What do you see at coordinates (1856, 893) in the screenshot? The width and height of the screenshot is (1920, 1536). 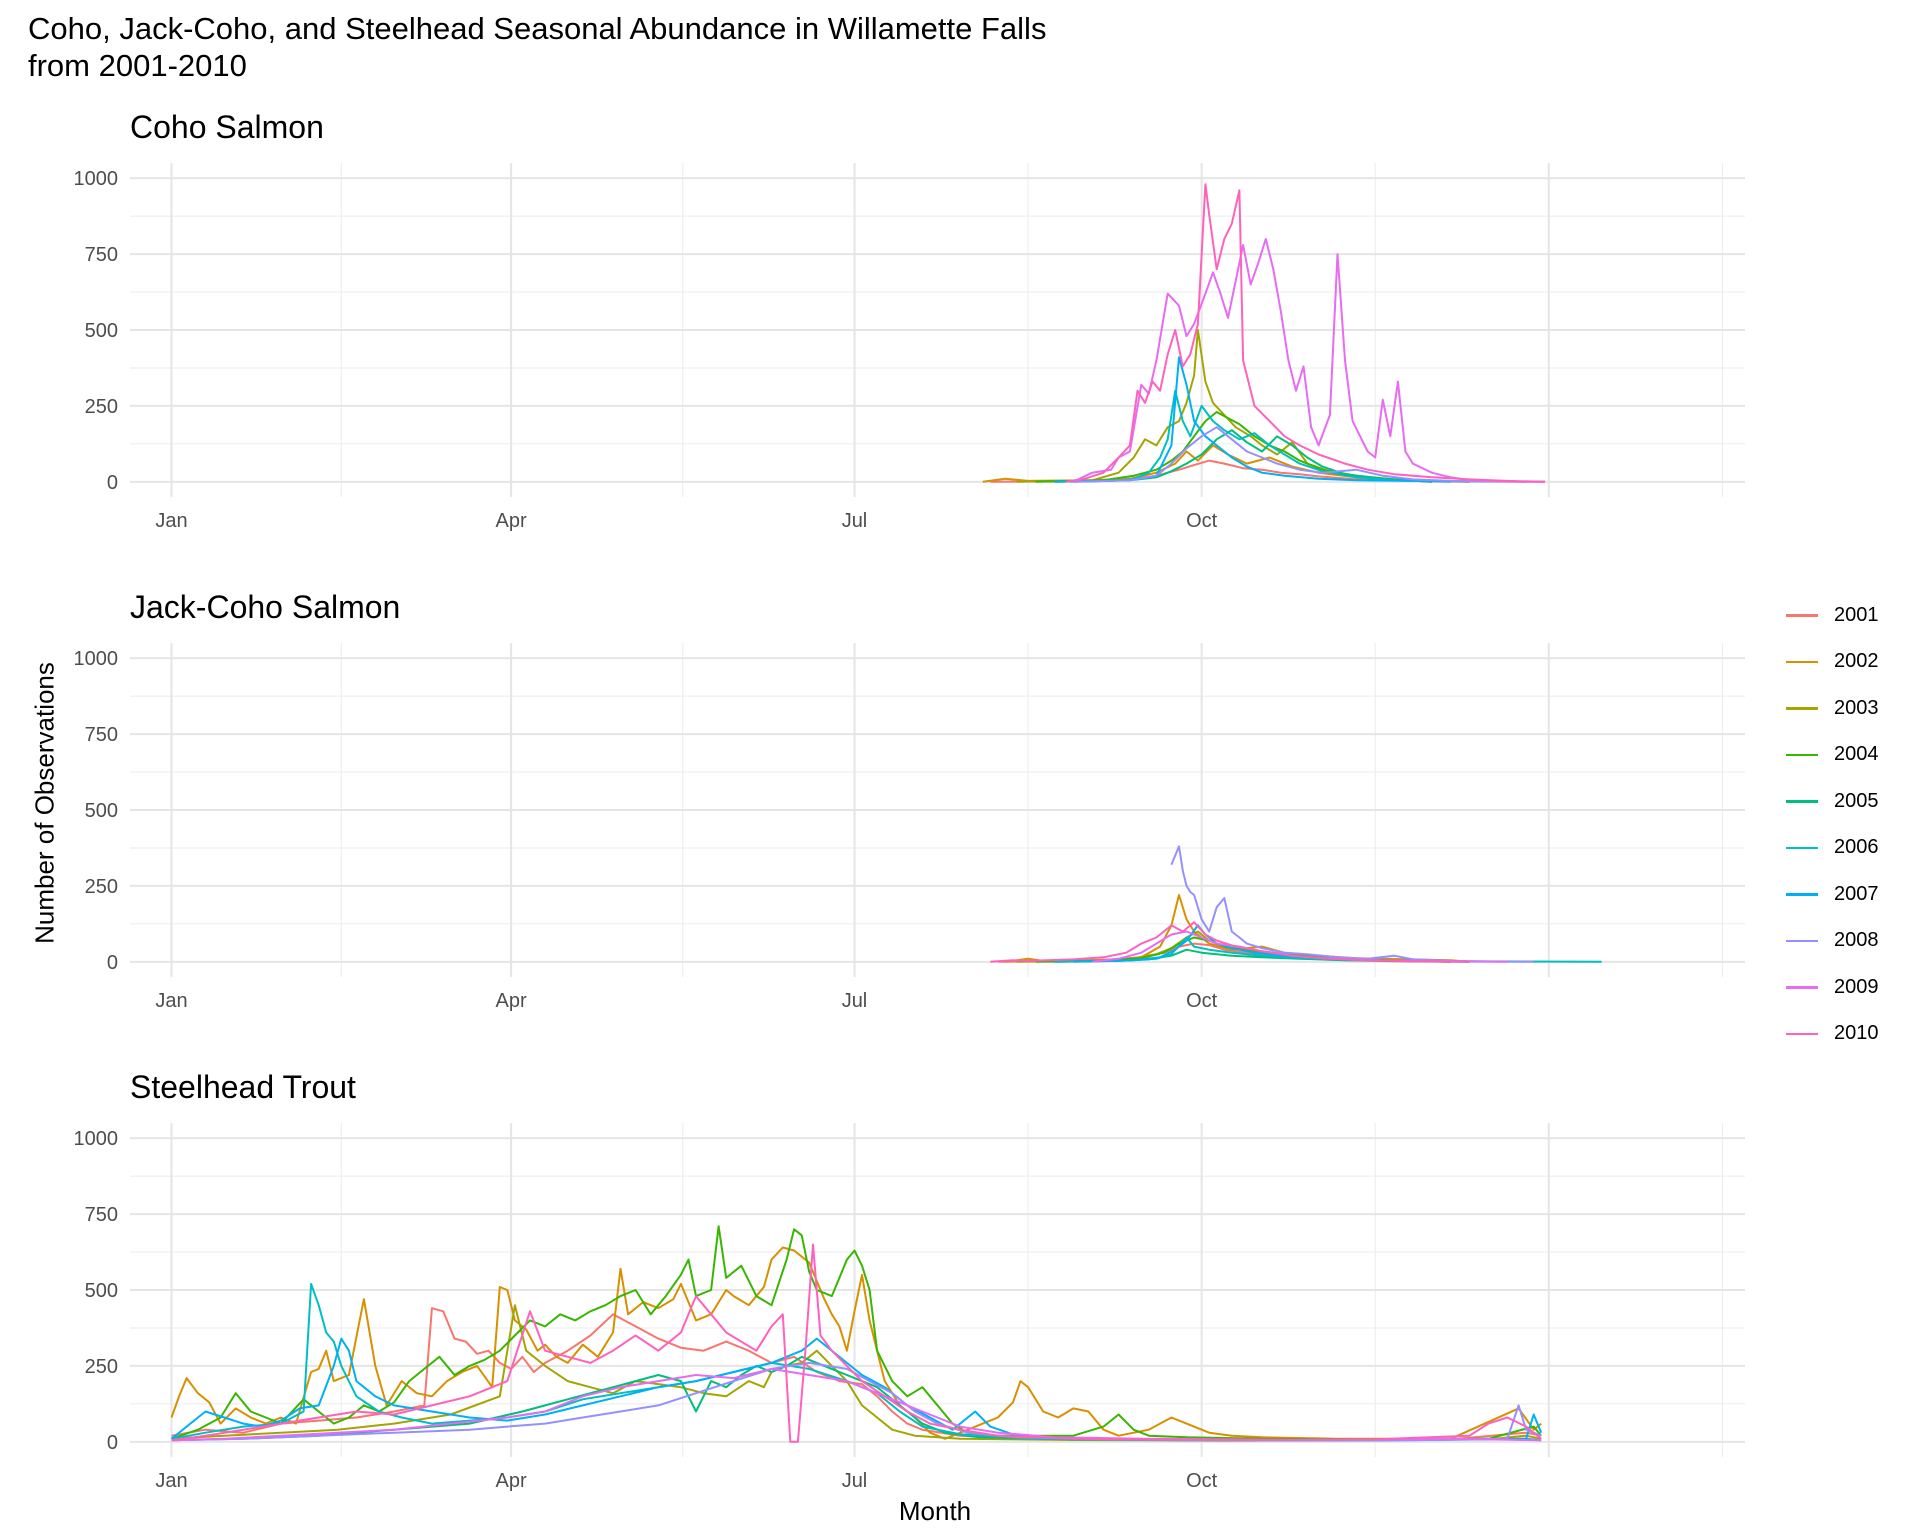 I see `legend-label: 2007` at bounding box center [1856, 893].